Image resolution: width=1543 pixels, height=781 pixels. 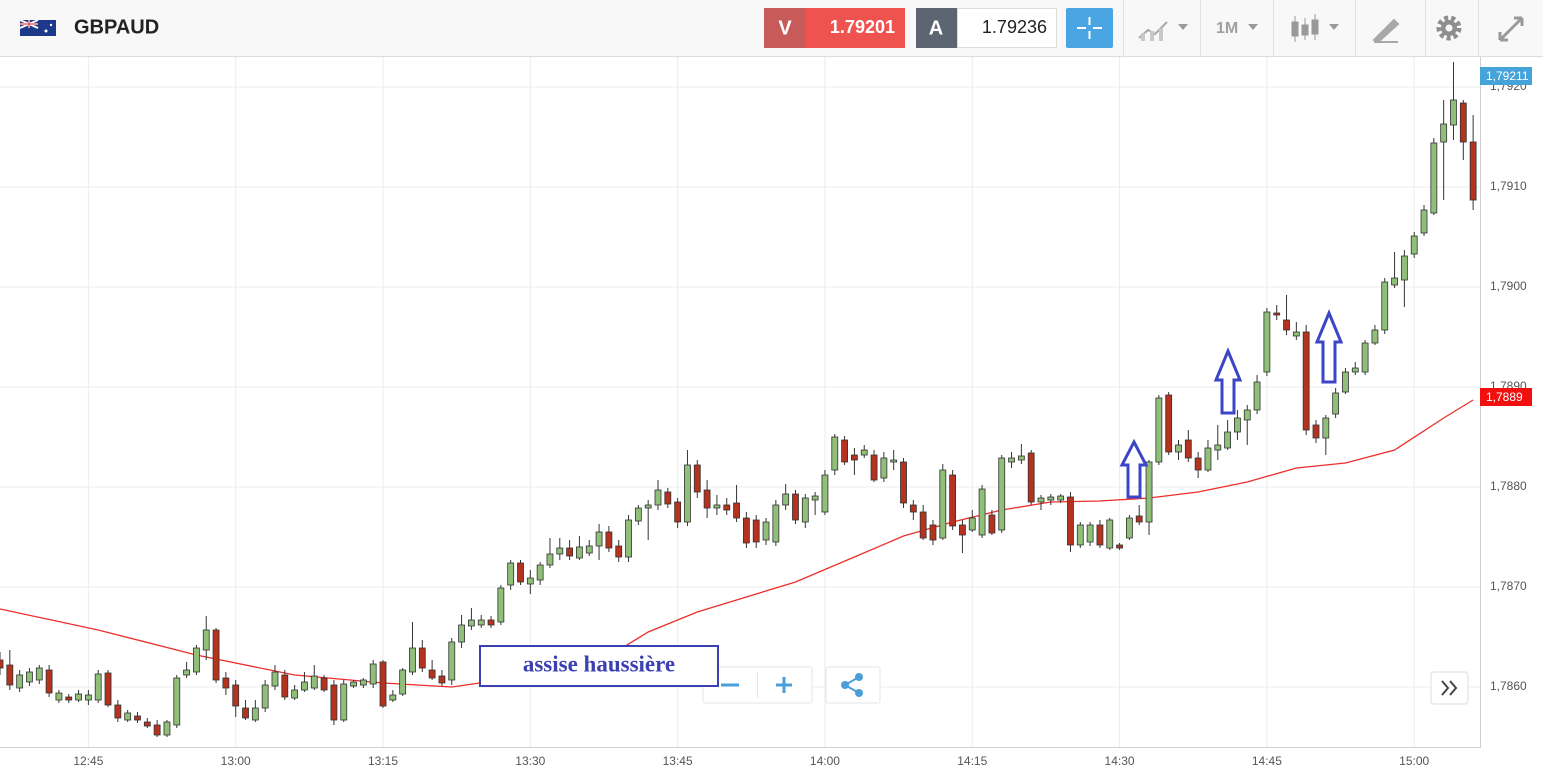 I want to click on separators, so click(x=1301, y=28).